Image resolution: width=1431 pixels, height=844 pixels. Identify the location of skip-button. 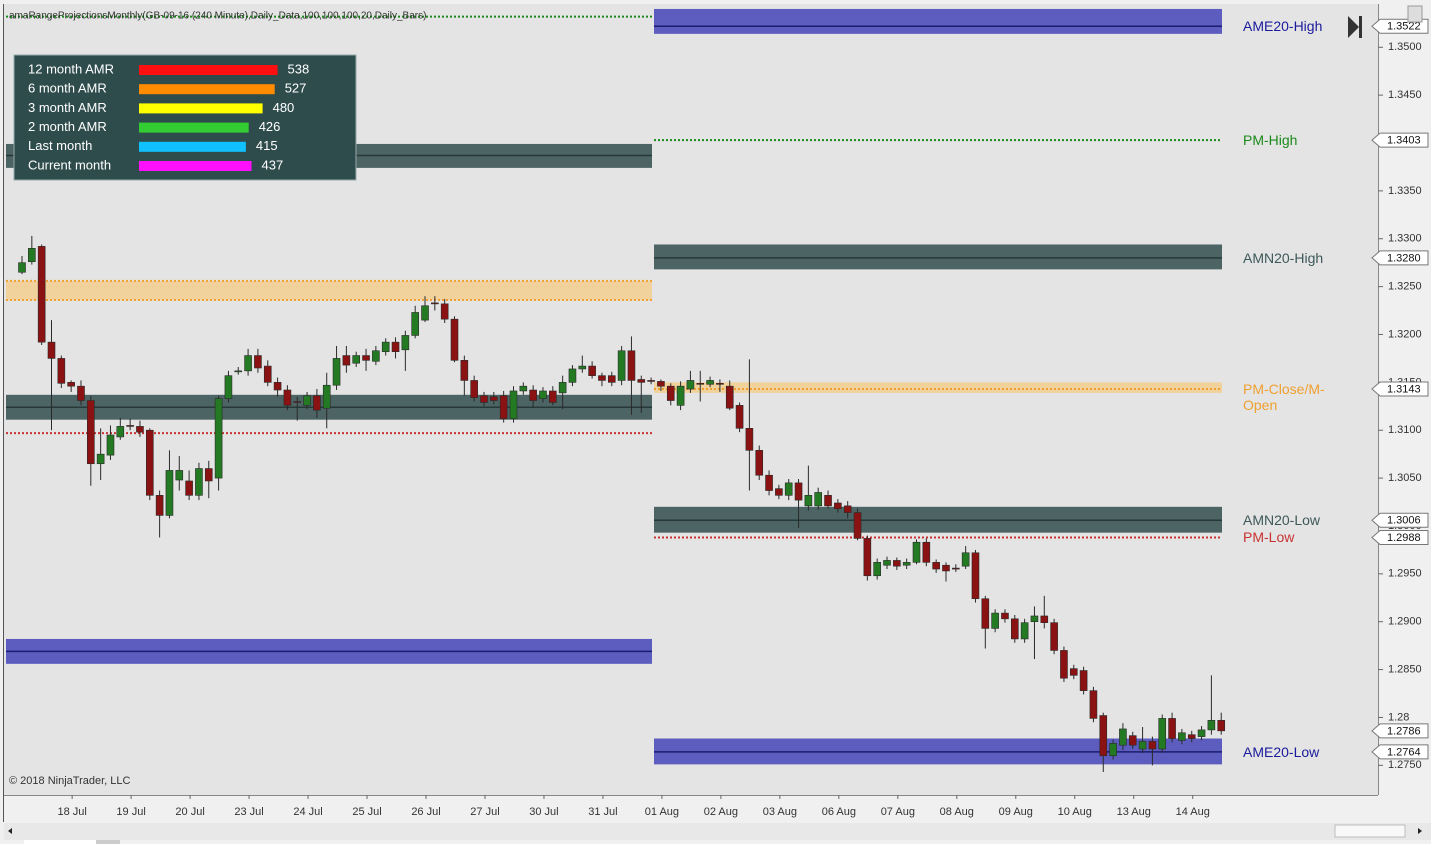
(1355, 27).